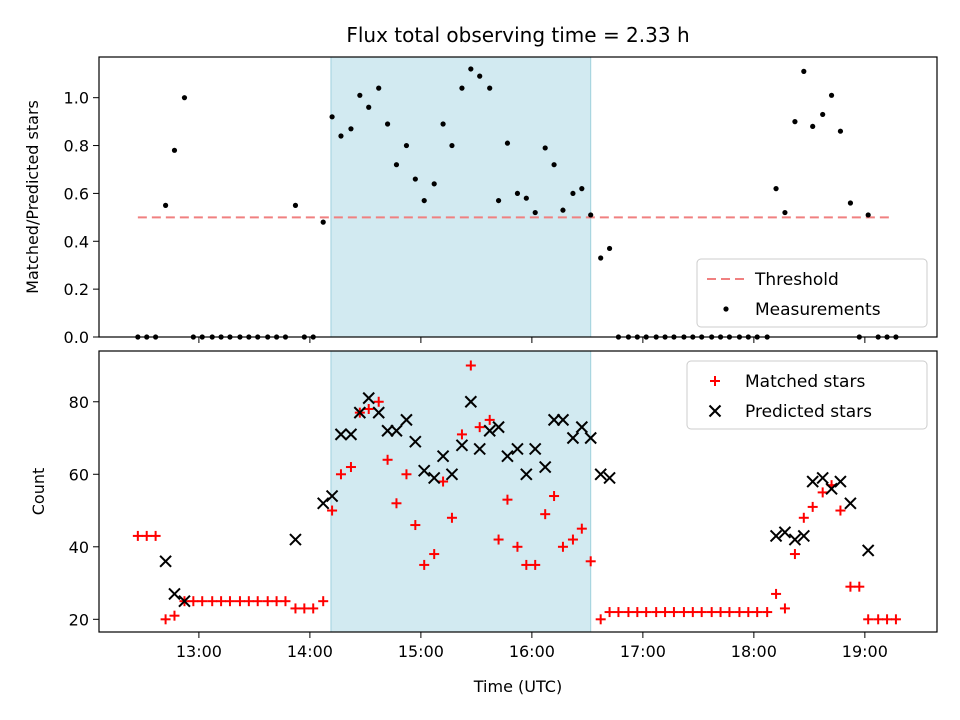 The height and width of the screenshot is (720, 960). Describe the element at coordinates (79, 474) in the screenshot. I see `y-tick-label: 60` at that location.